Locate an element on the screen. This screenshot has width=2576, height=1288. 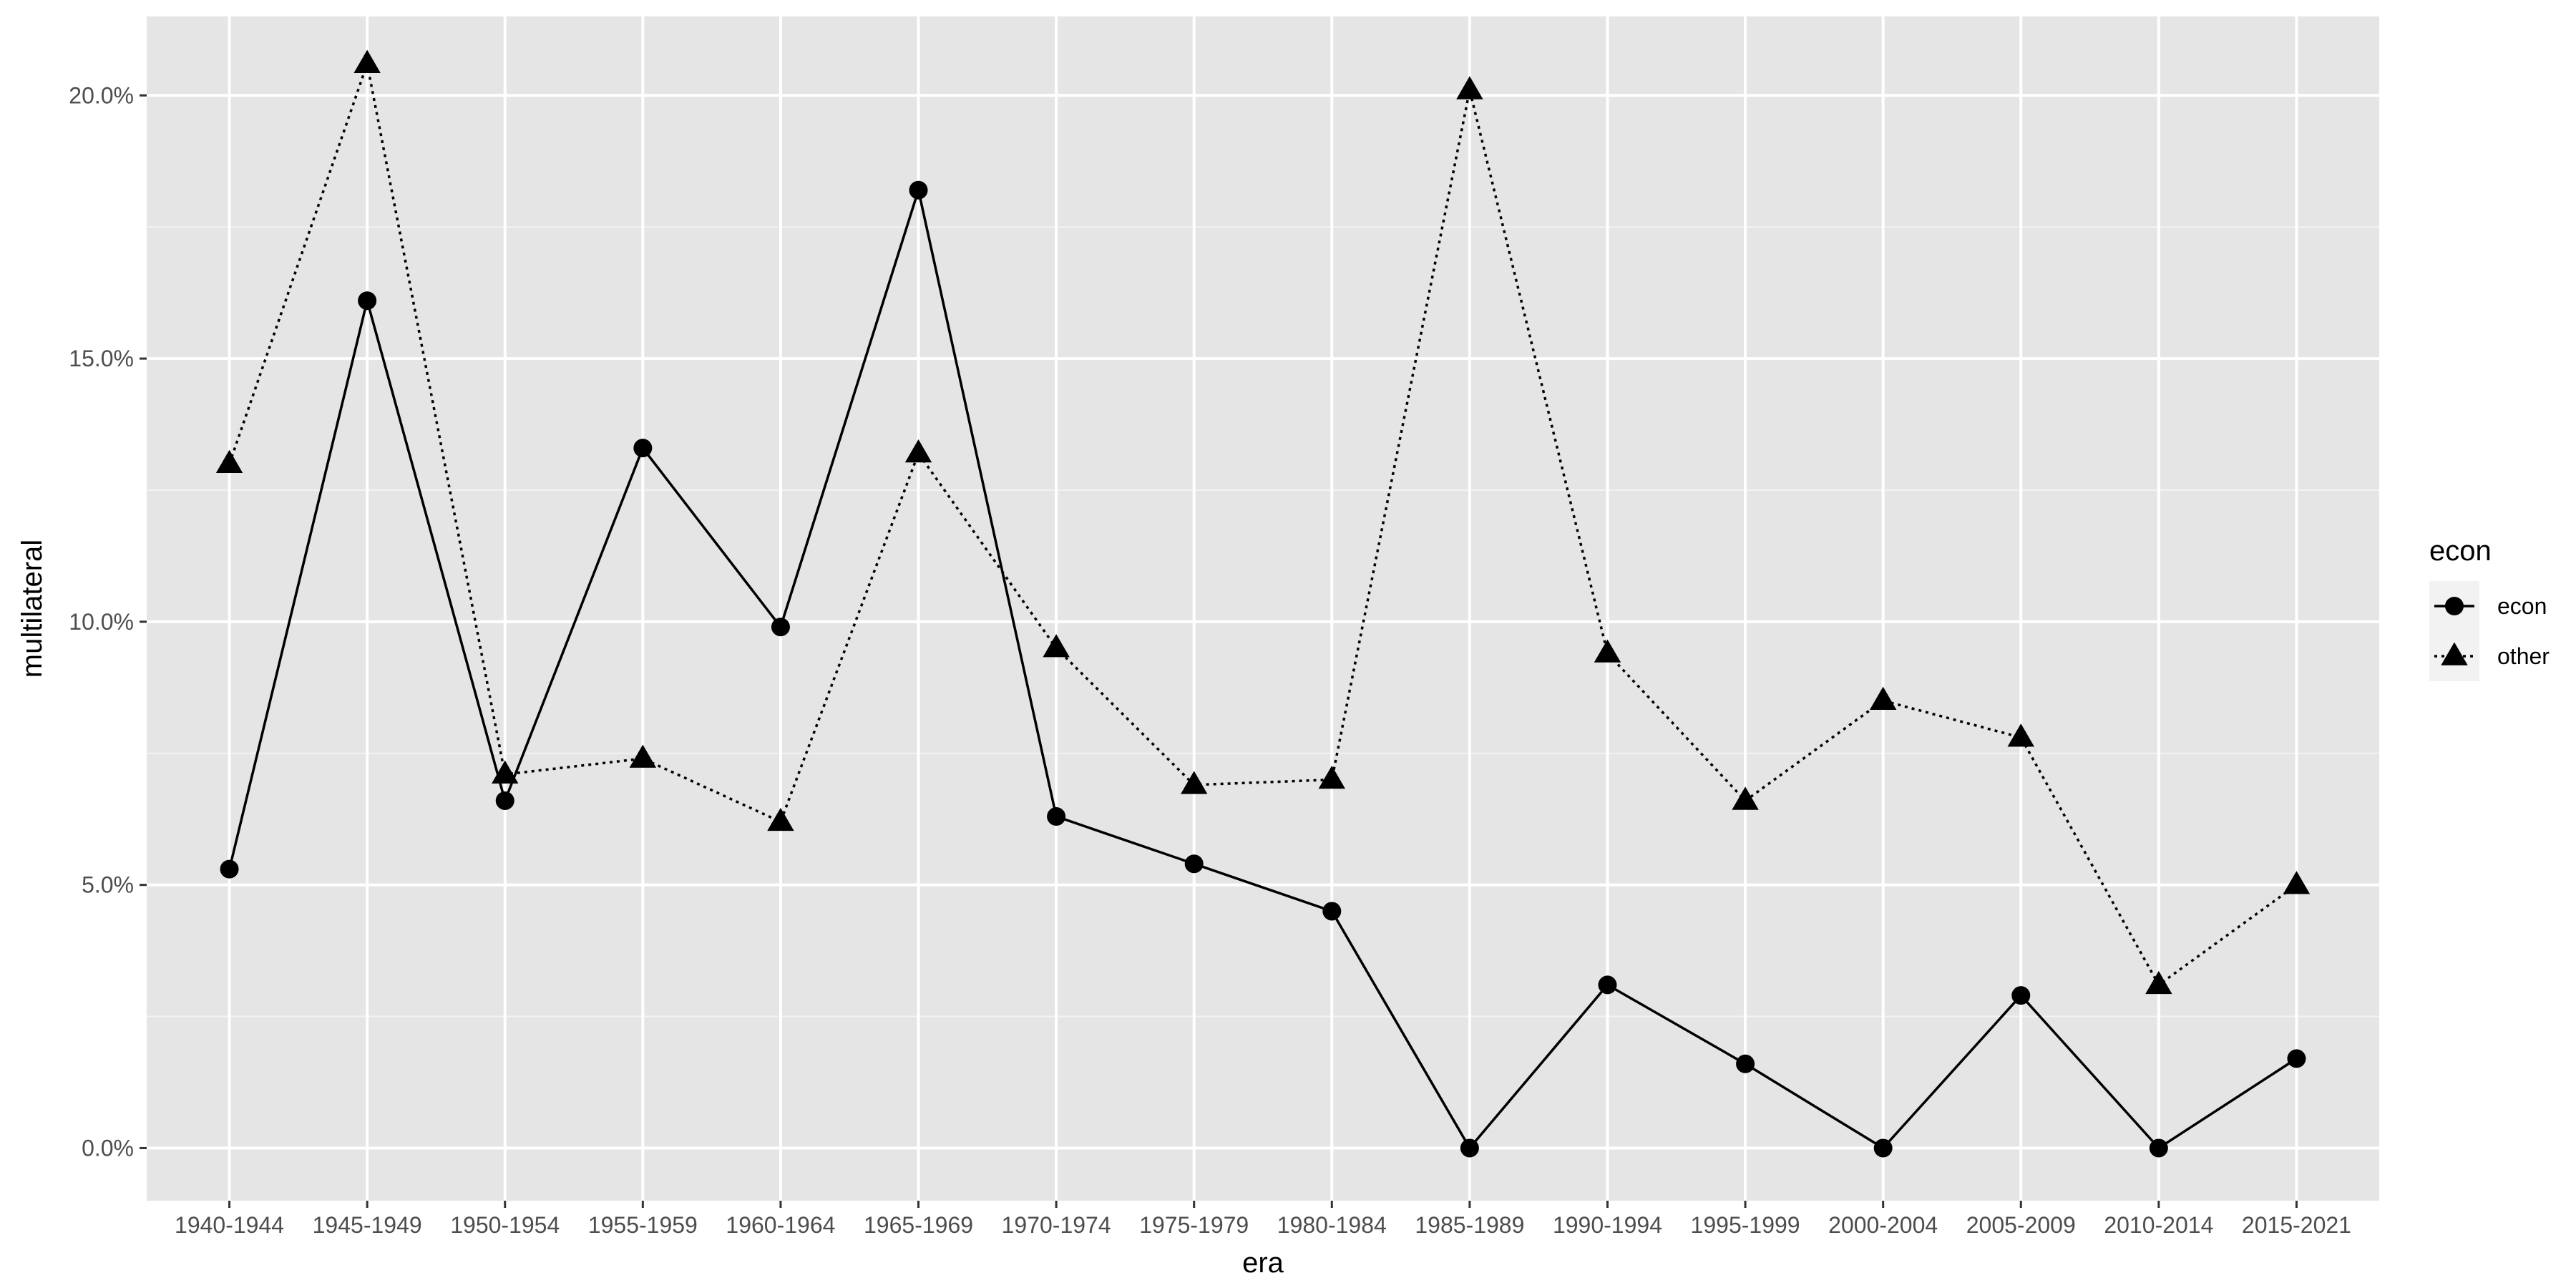
x-tick-label: 2010-2014 is located at coordinates (2158, 1225).